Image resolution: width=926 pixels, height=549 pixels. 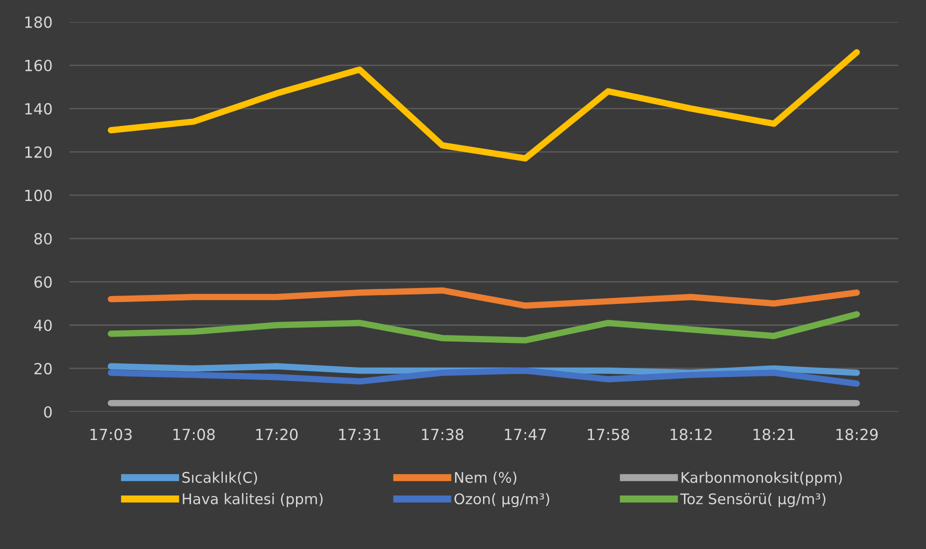 What do you see at coordinates (762, 479) in the screenshot?
I see `legend-label: Karbonmonoksit(ppm)` at bounding box center [762, 479].